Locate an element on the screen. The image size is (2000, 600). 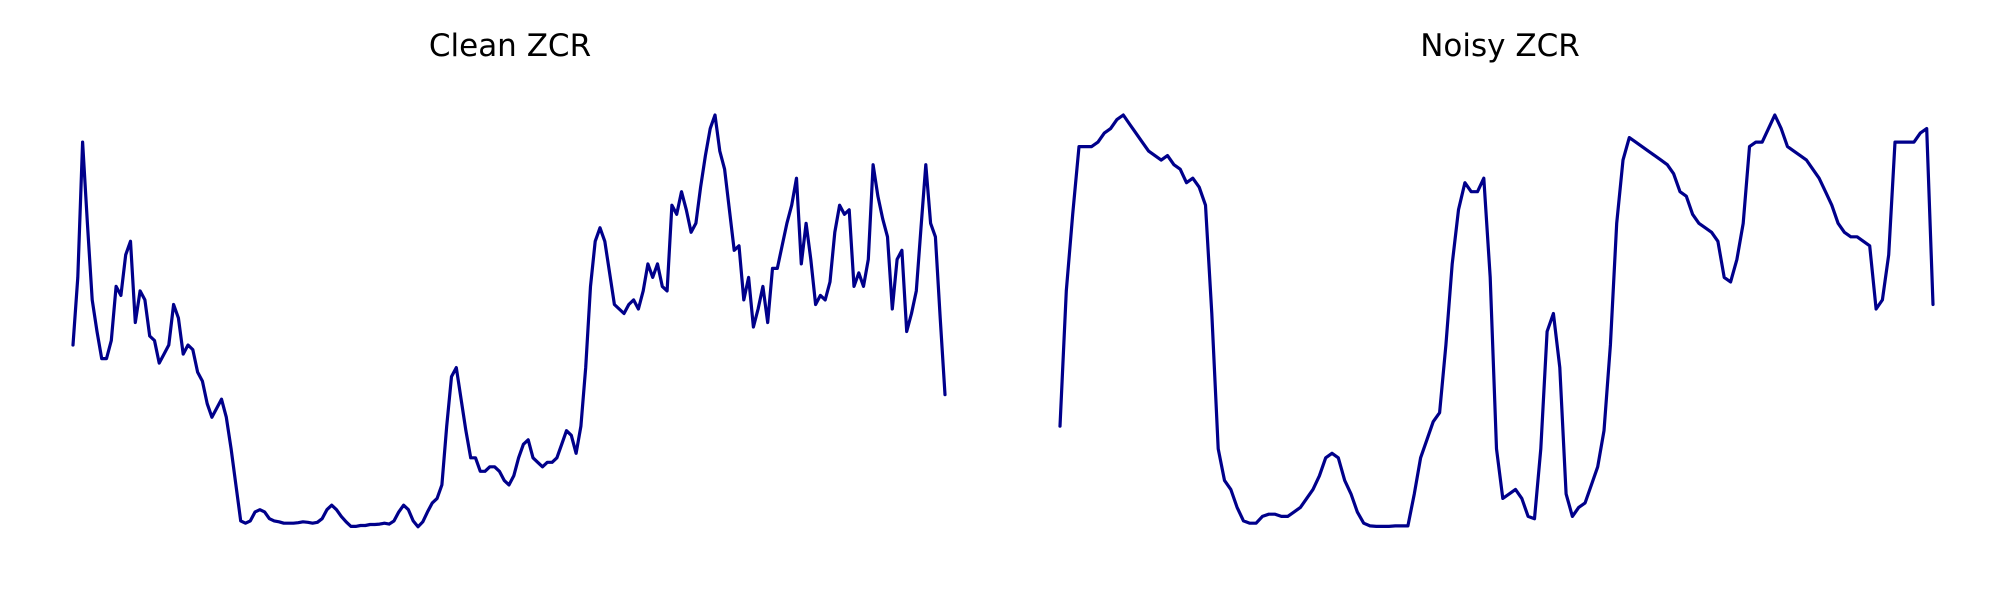
clean-zcr-title: Clean ZCR is located at coordinates (510, 46).